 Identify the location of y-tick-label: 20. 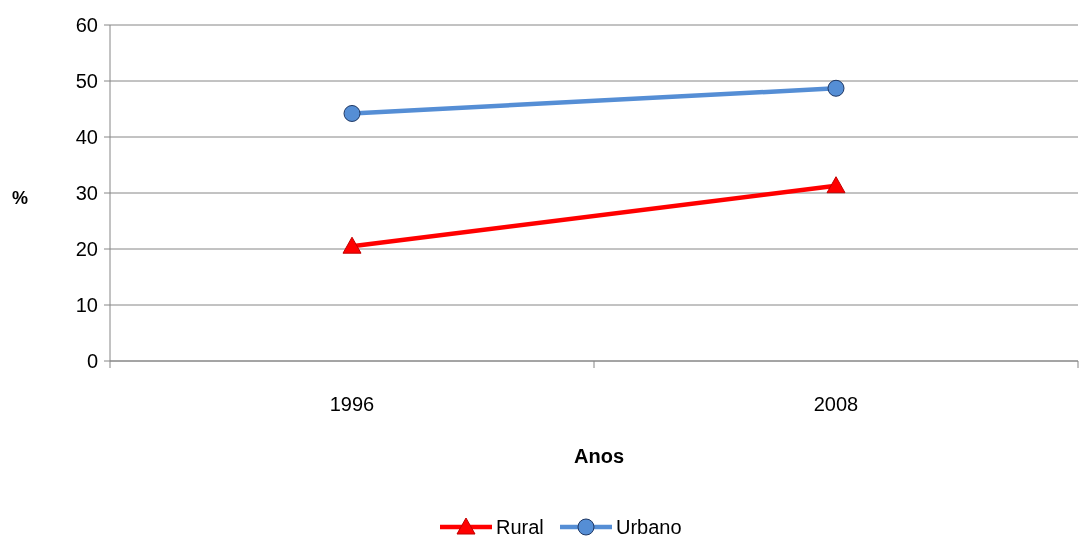
(86, 249).